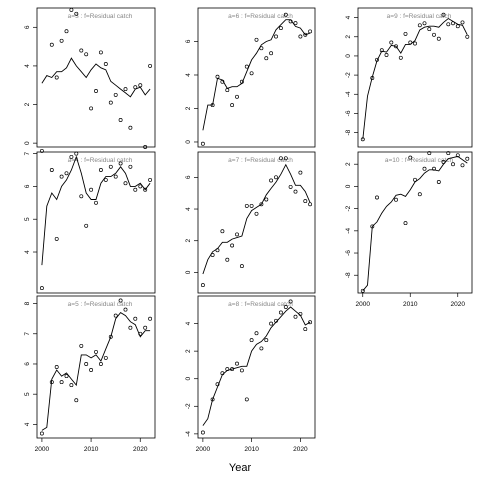 Image resolution: width=480 pixels, height=480 pixels. I want to click on panel-title: a=7 : f=Residual catch, so click(260, 160).